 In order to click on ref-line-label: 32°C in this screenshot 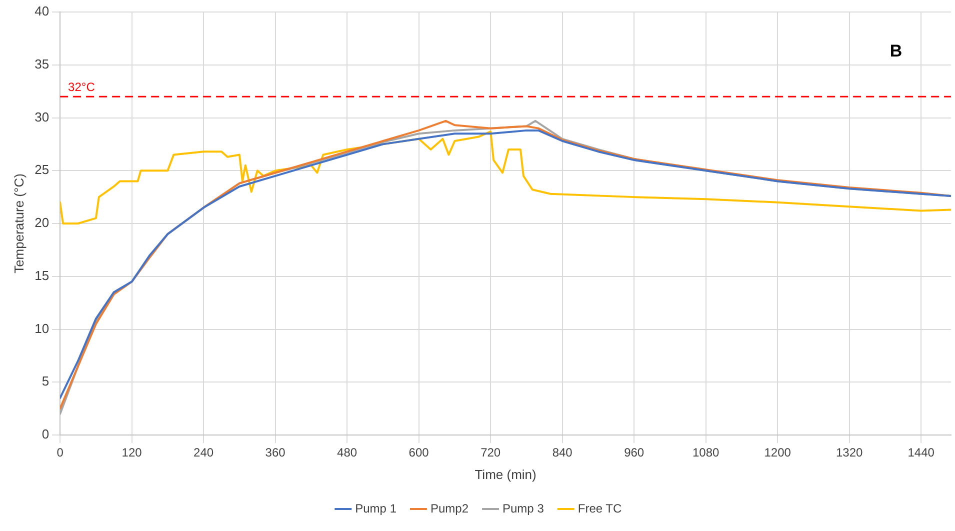, I will do `click(82, 87)`.